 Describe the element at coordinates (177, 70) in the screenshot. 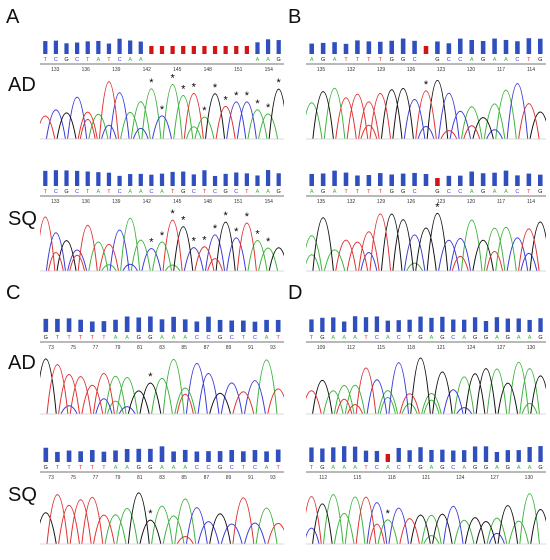

I see `position-tick: 145` at that location.